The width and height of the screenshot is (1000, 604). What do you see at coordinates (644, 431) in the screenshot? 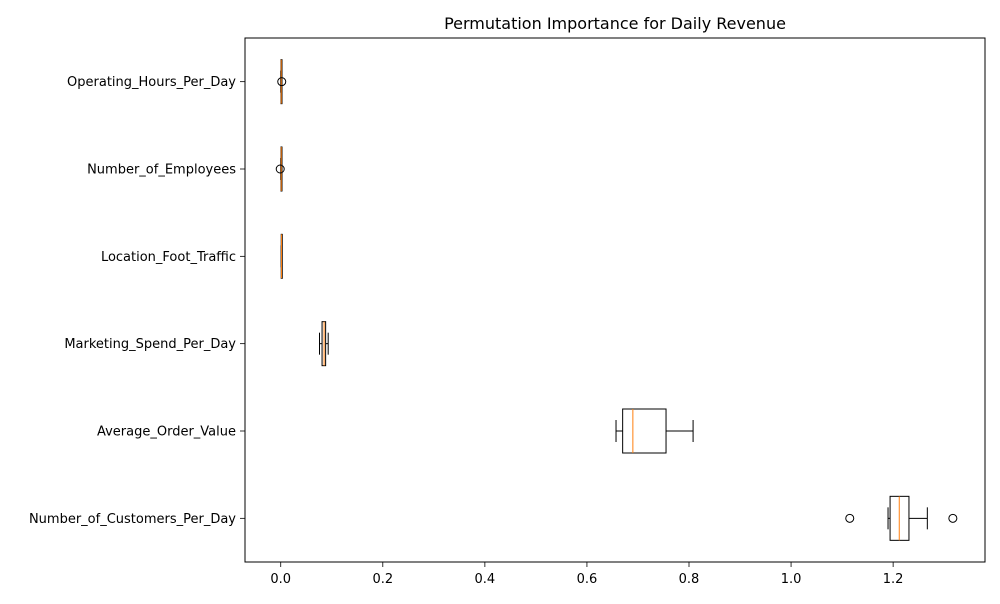
I see `box` at bounding box center [644, 431].